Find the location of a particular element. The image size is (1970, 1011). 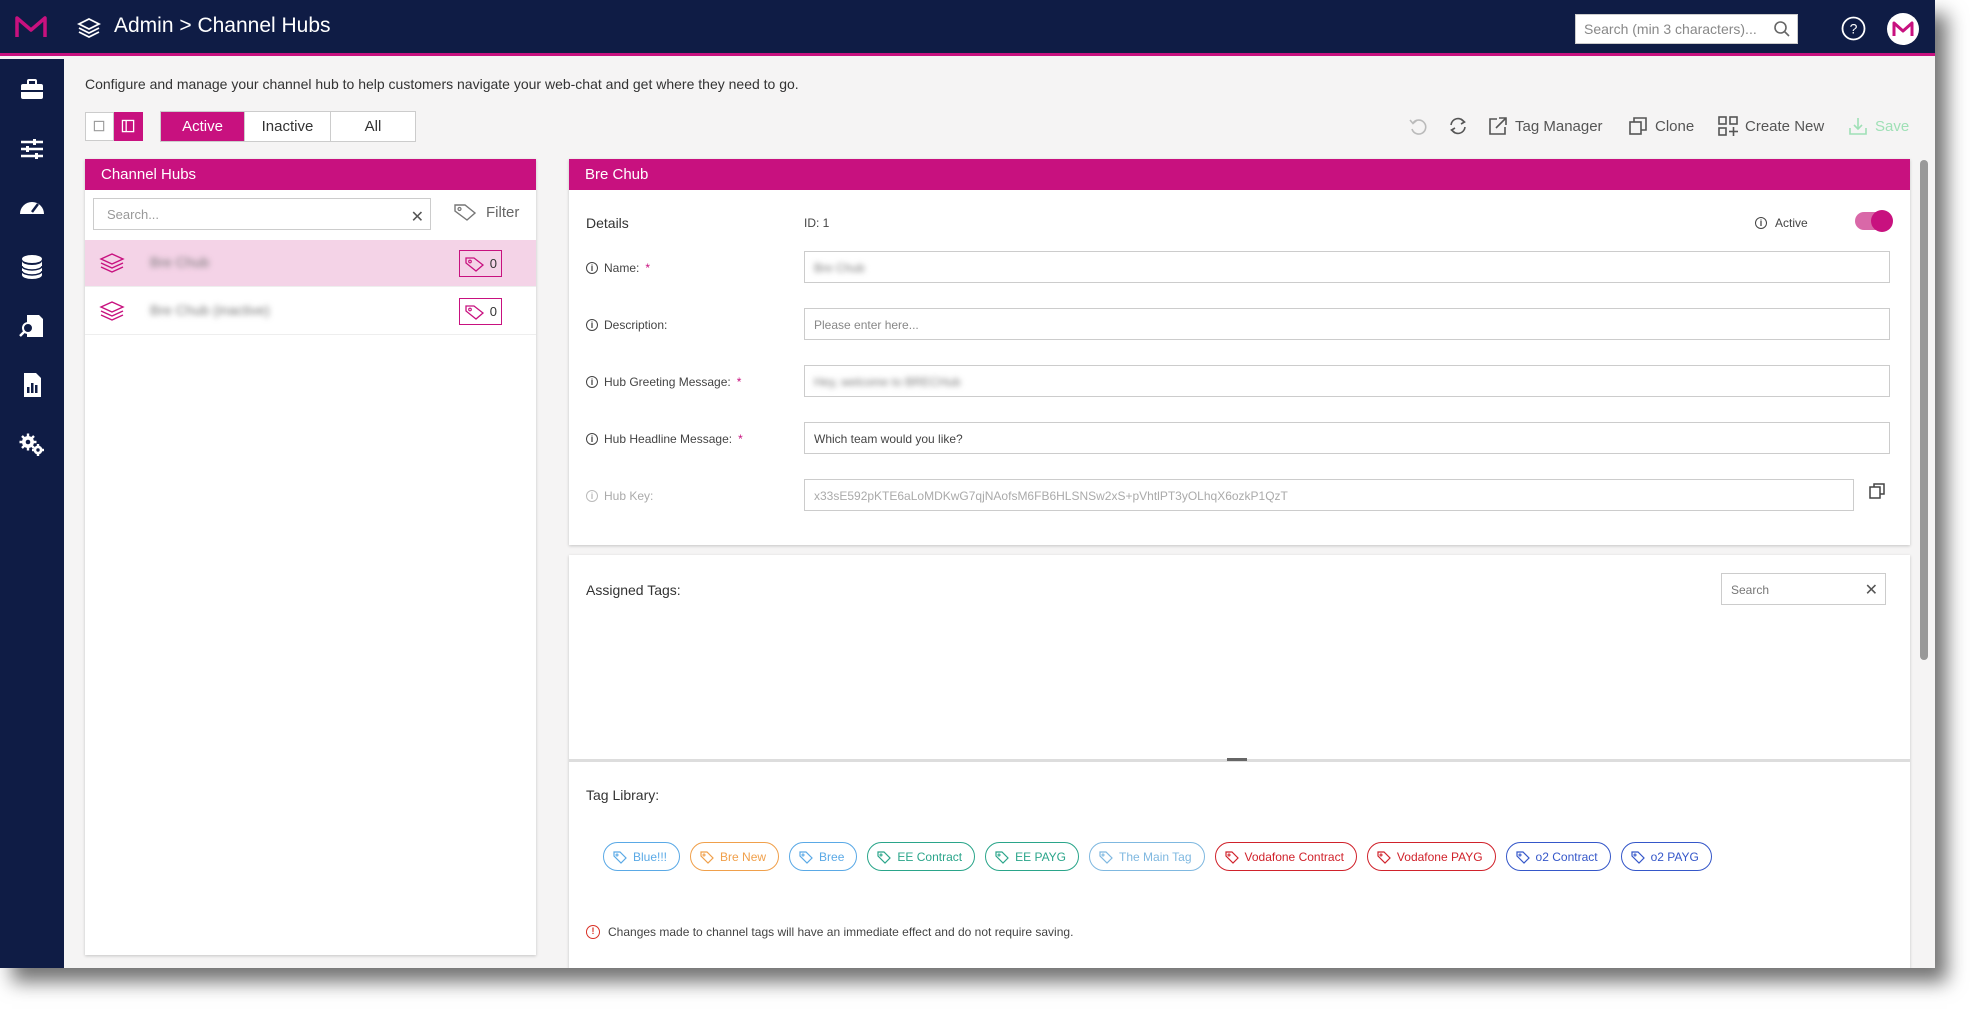

create-new-button: Create New is located at coordinates (1770, 126).